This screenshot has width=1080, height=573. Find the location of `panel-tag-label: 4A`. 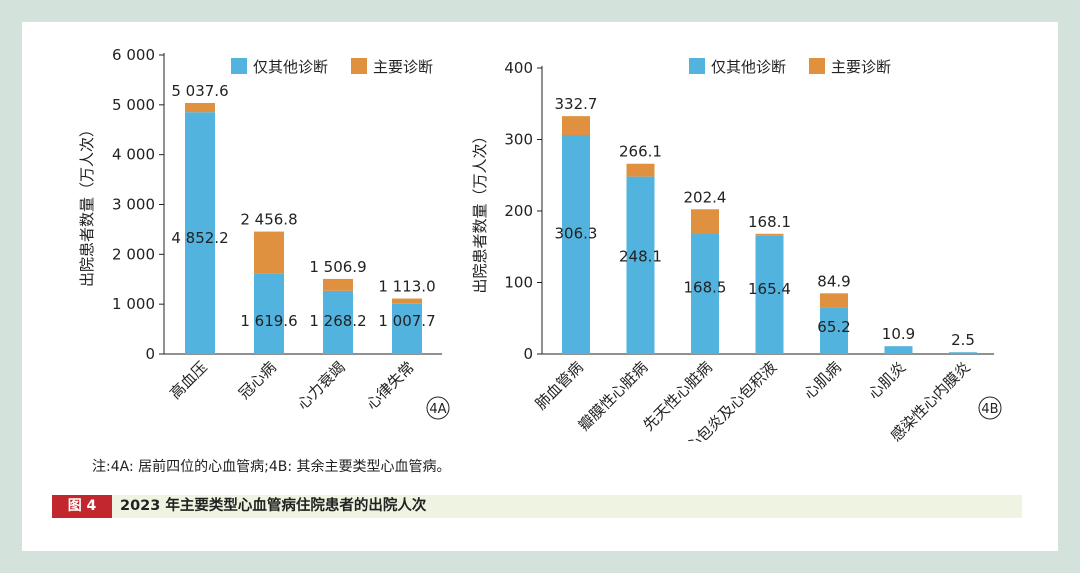

panel-tag-label: 4A is located at coordinates (437, 409).